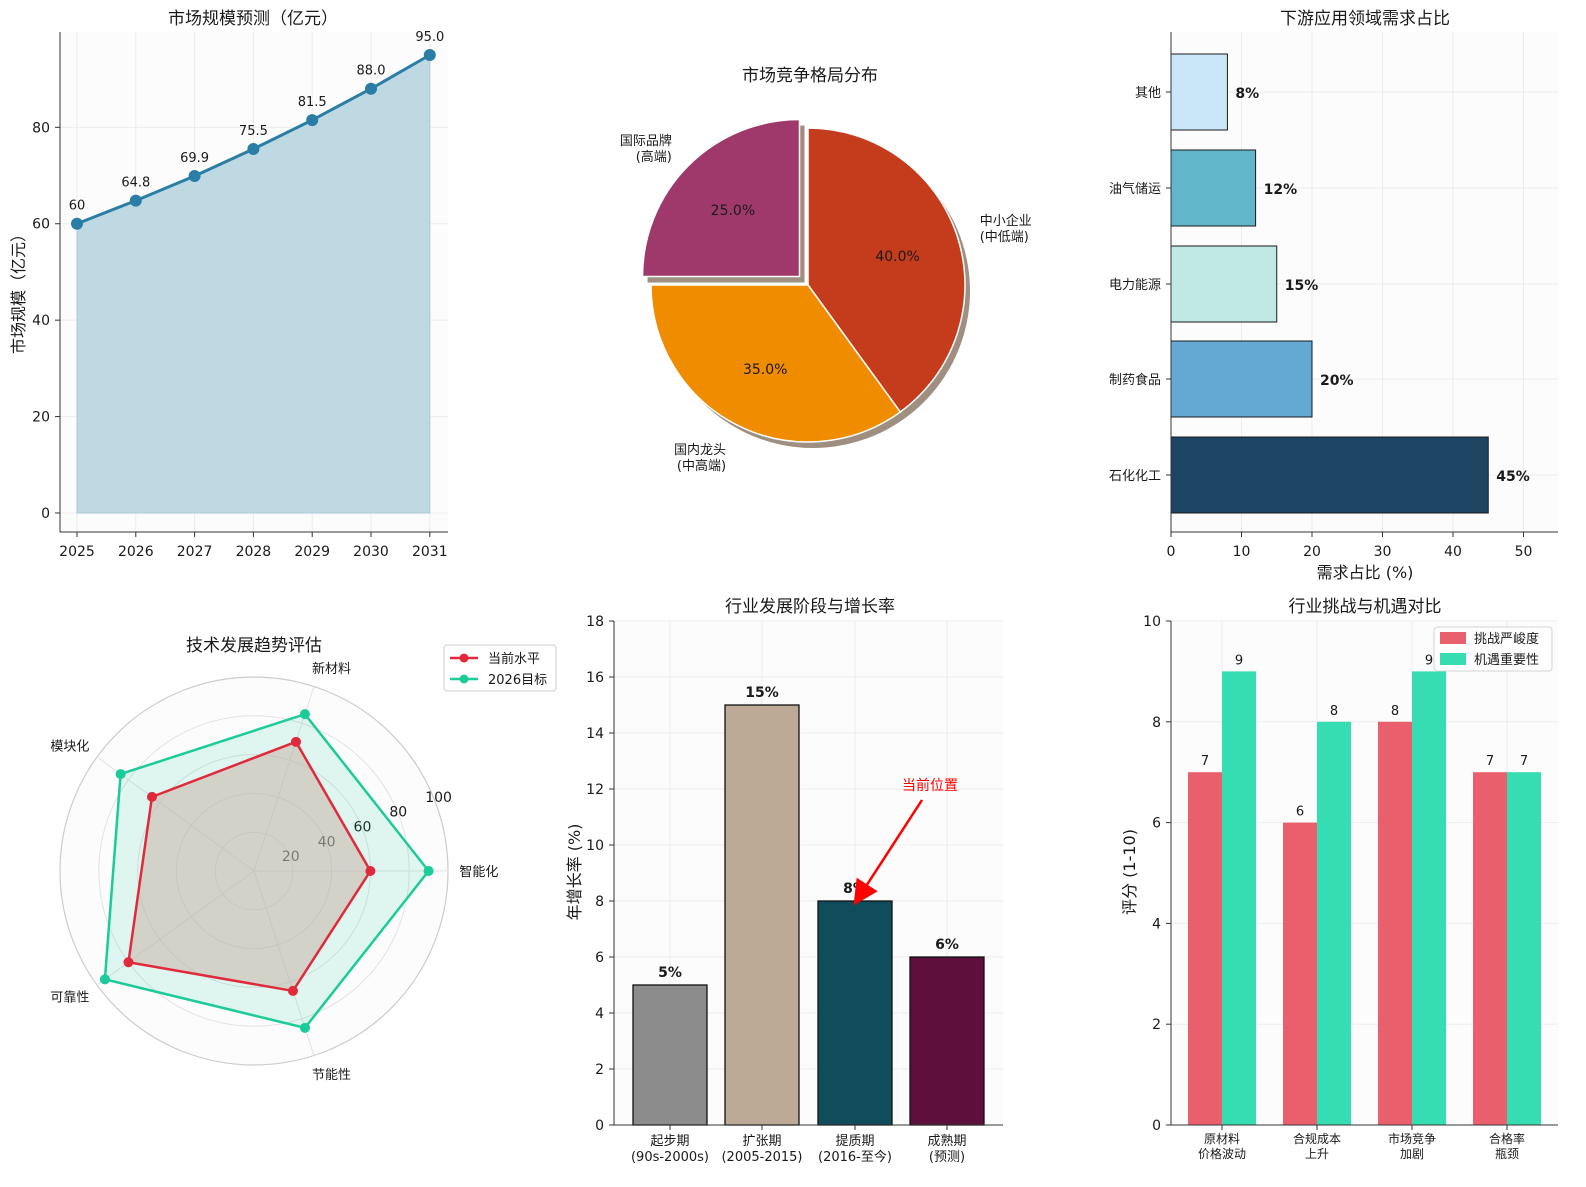 This screenshot has width=1586, height=1187. What do you see at coordinates (855, 1149) in the screenshot?
I see `stage-category-label: 提质期(2016-至今)` at bounding box center [855, 1149].